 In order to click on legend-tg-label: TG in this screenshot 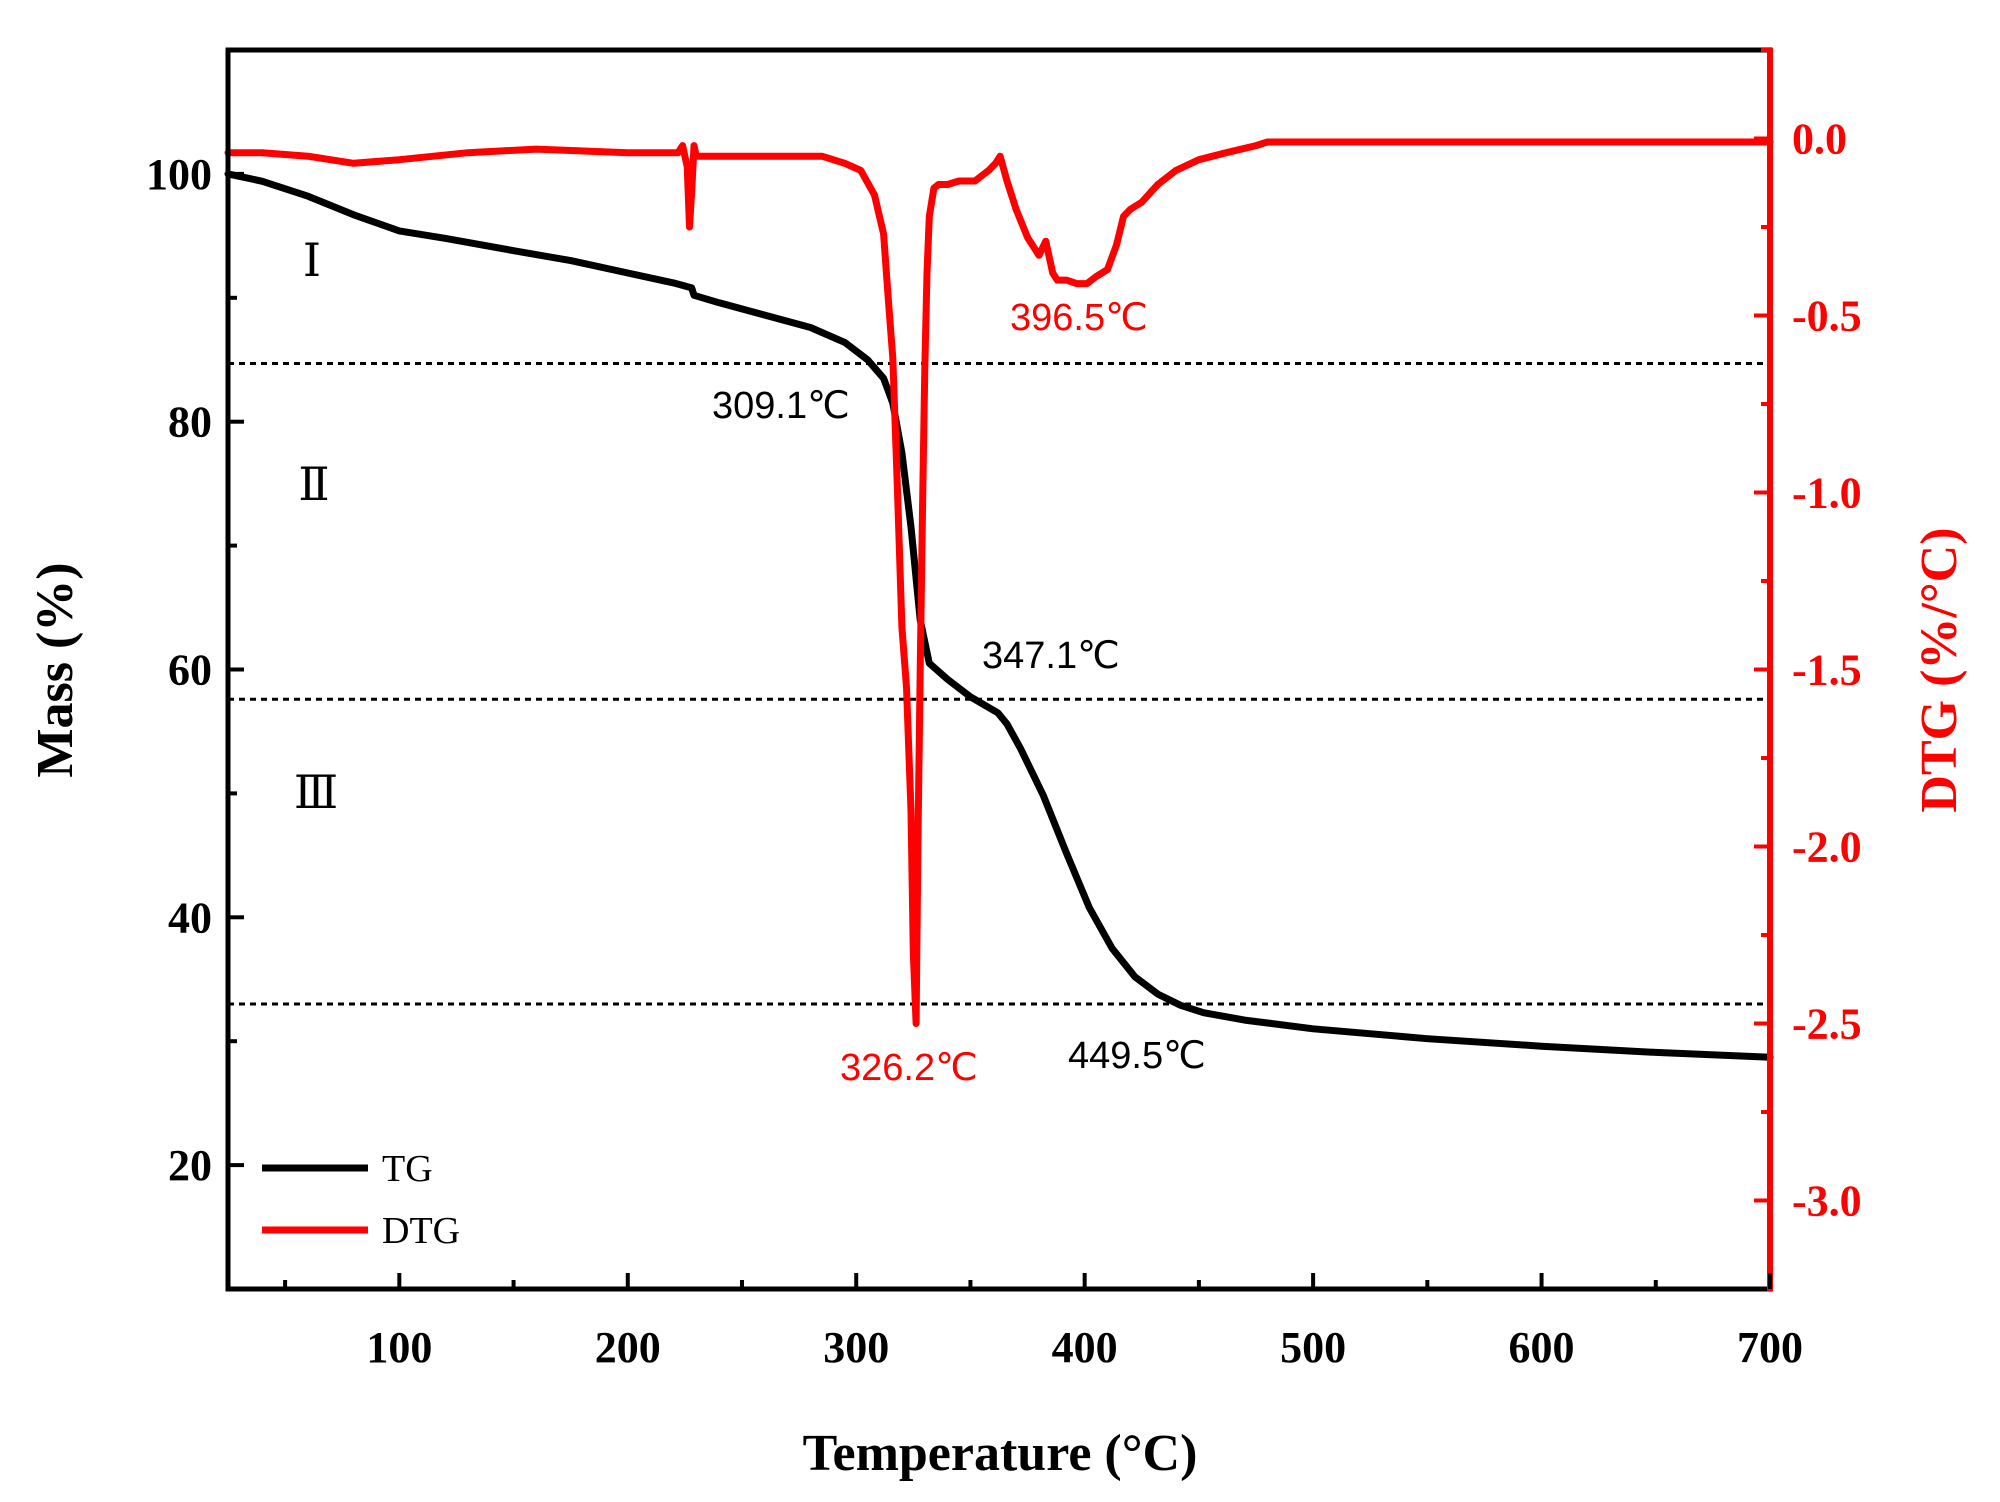, I will do `click(407, 1169)`.